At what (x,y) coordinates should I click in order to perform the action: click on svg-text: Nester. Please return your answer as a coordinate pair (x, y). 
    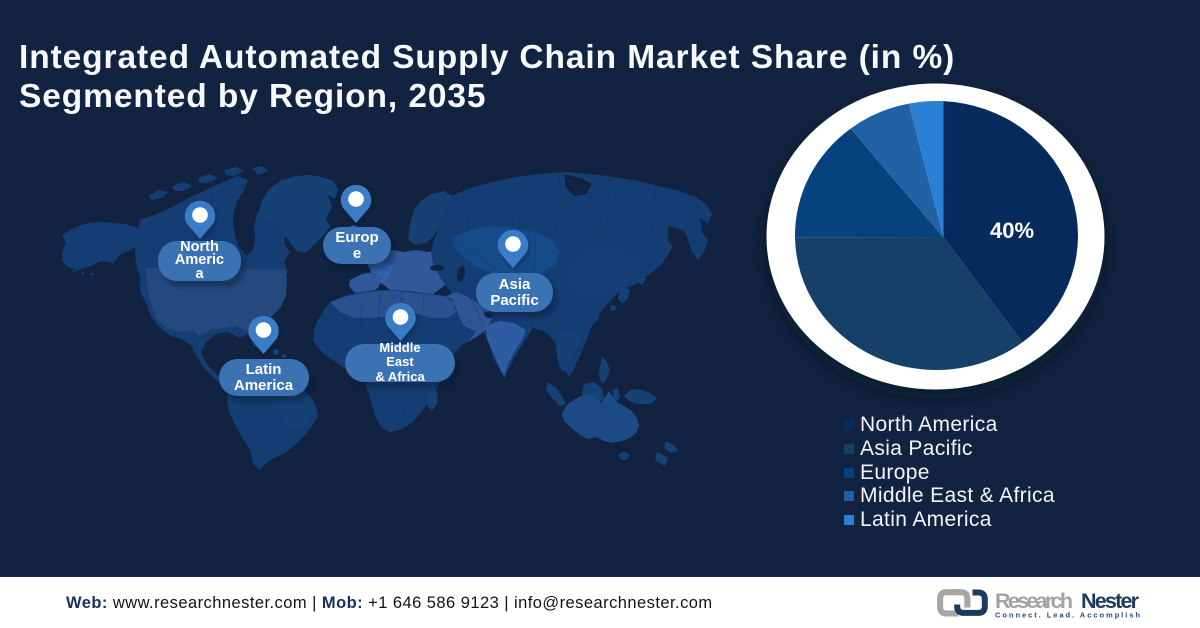
    Looking at the image, I should click on (1110, 601).